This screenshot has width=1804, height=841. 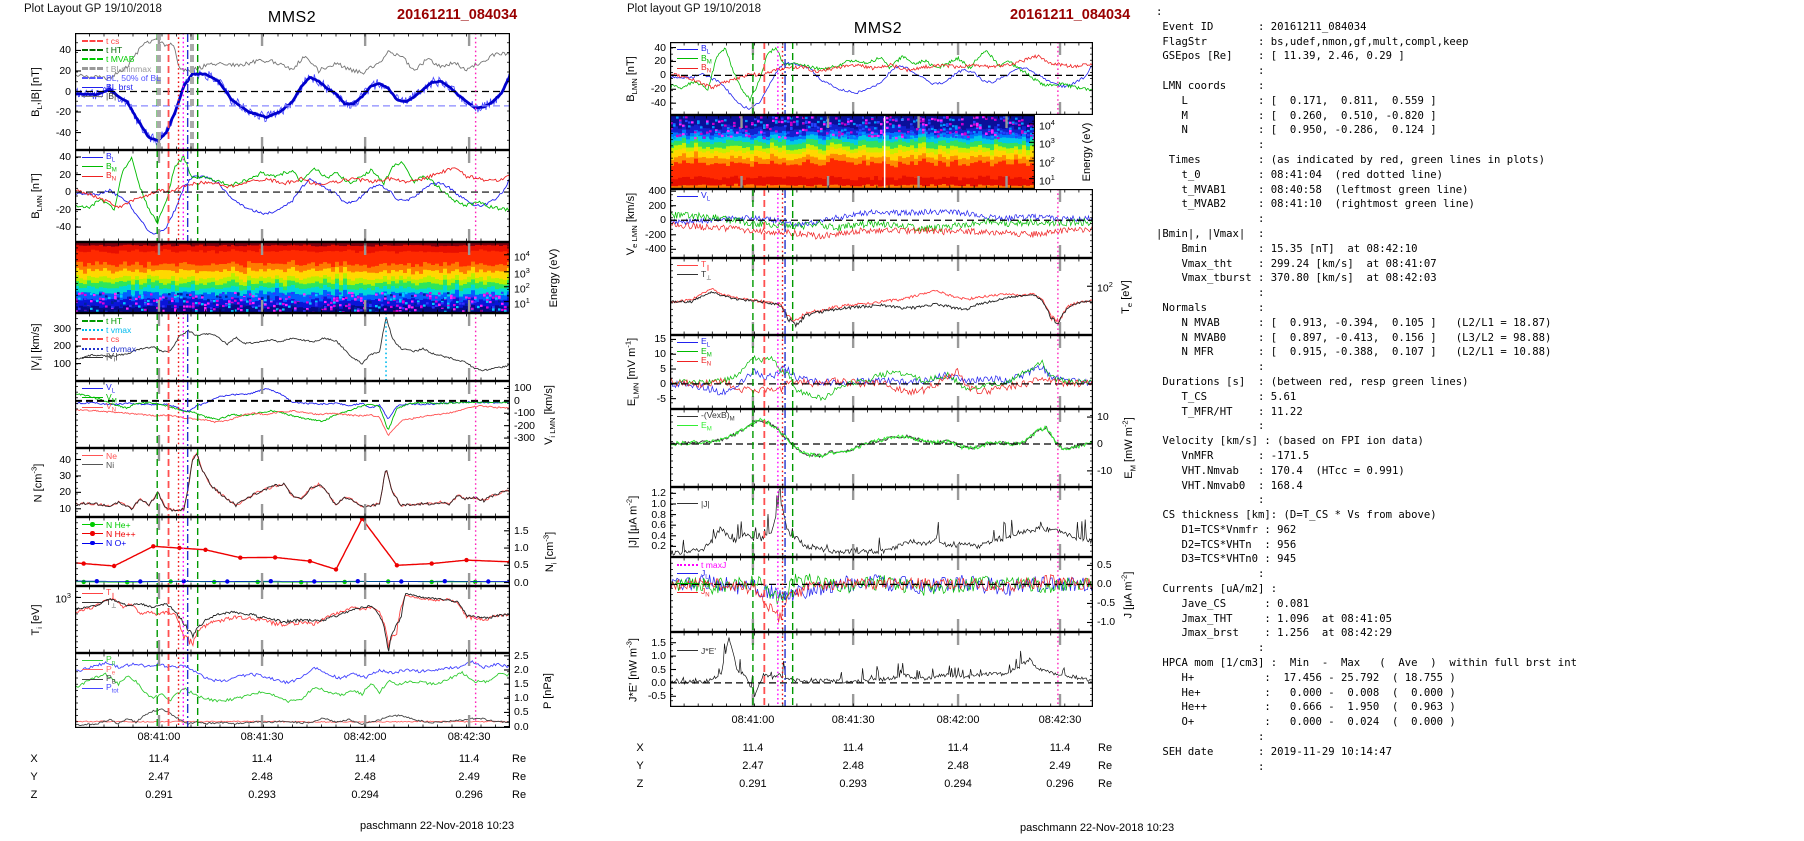 I want to click on y-tick-label: 0.0, so click(x=1104, y=584).